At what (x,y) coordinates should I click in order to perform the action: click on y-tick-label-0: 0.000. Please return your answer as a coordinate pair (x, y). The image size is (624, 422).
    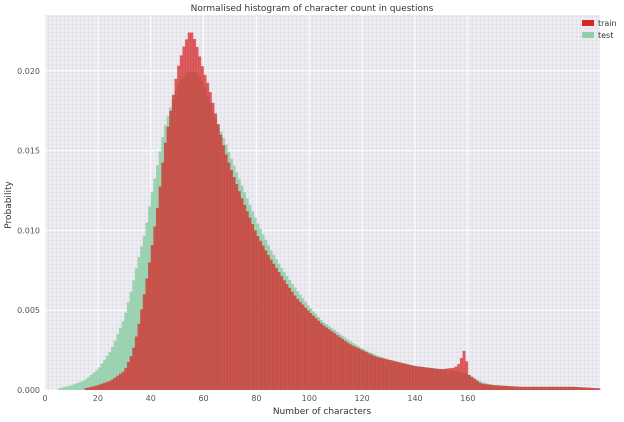
    Looking at the image, I should click on (28, 390).